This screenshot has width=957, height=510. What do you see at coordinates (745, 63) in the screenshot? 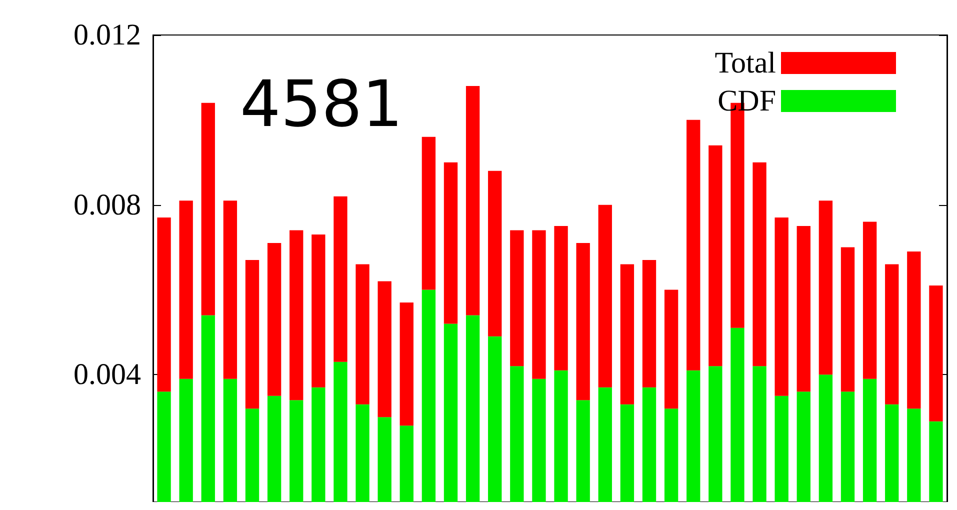
I see `legend-label: Total` at bounding box center [745, 63].